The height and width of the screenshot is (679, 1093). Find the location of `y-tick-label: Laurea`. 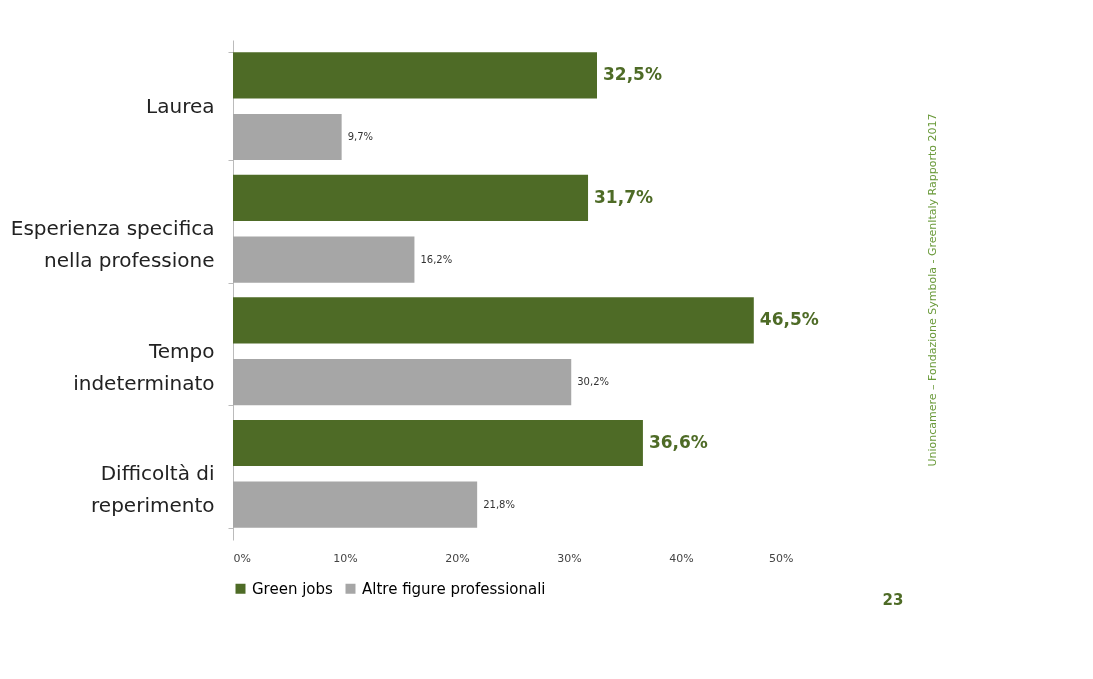

y-tick-label: Laurea is located at coordinates (180, 105).